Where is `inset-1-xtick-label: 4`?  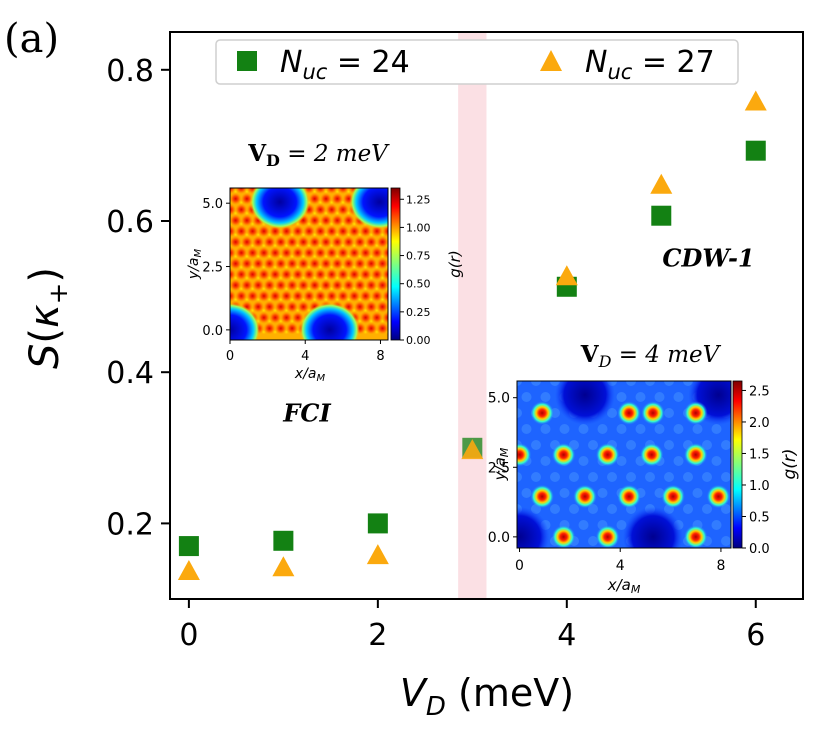 inset-1-xtick-label: 4 is located at coordinates (305, 356).